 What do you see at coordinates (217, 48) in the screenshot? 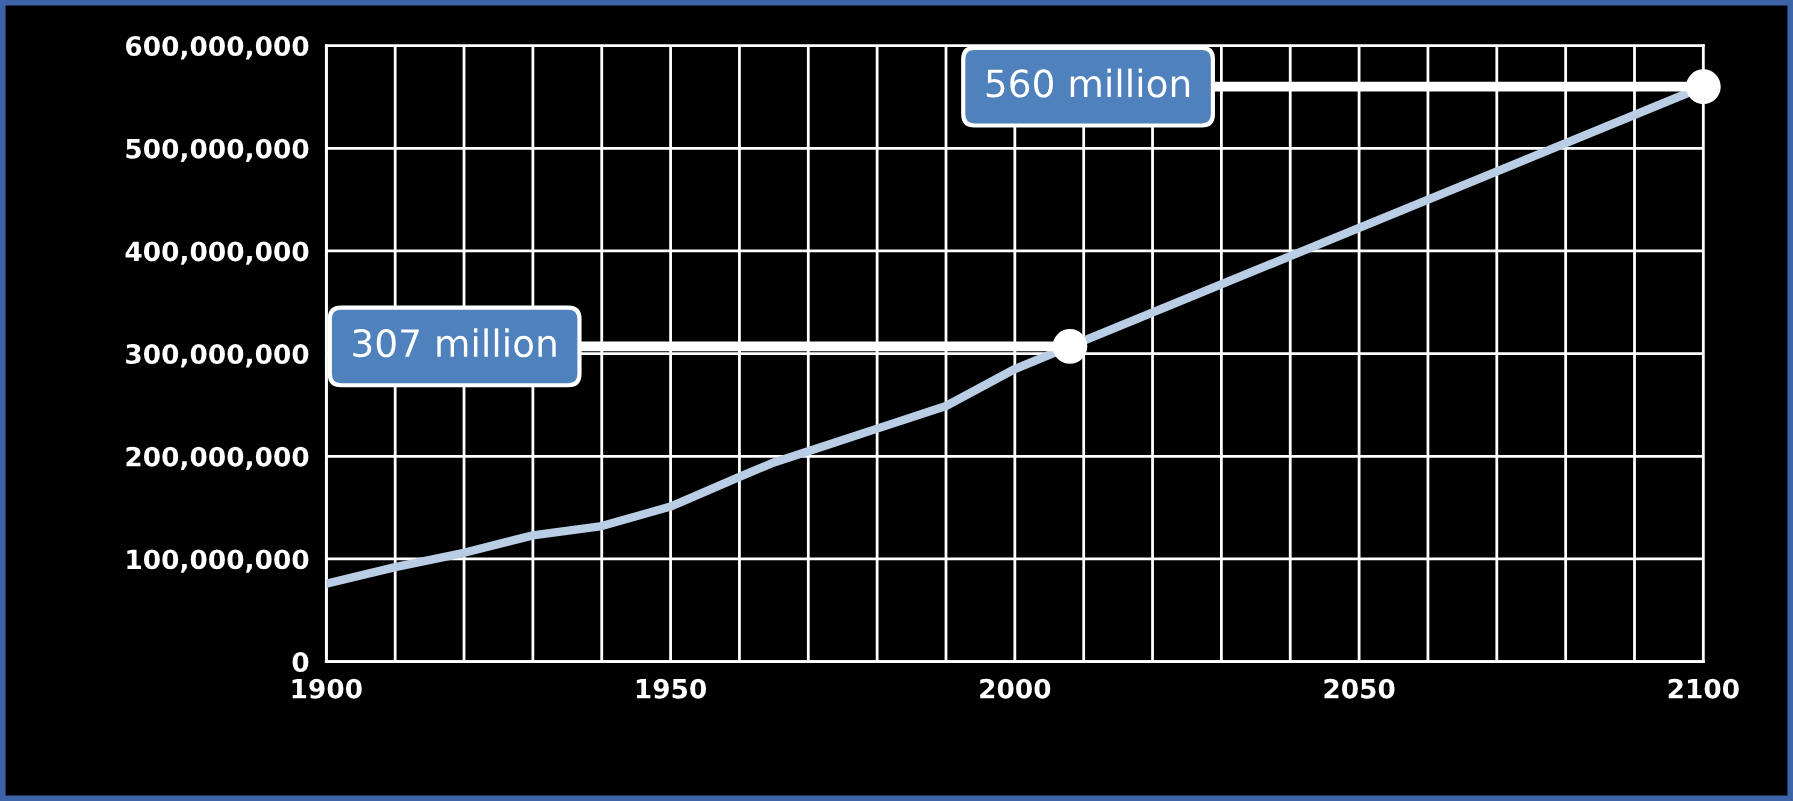
I see `y-tick-label: 600,000,000` at bounding box center [217, 48].